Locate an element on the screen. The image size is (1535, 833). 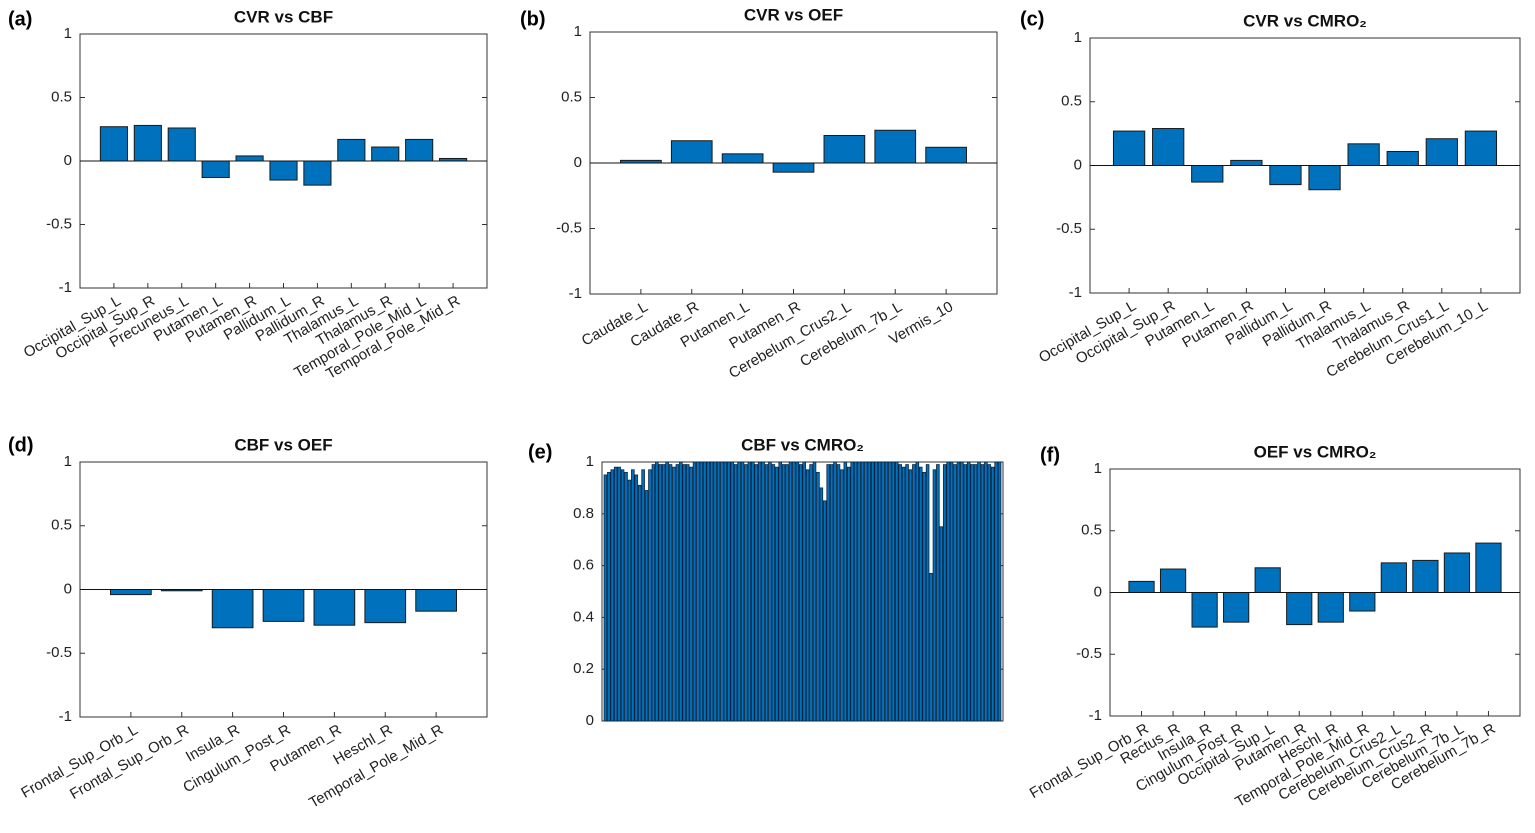
y-tick-label: 0.8 is located at coordinates (583, 513).